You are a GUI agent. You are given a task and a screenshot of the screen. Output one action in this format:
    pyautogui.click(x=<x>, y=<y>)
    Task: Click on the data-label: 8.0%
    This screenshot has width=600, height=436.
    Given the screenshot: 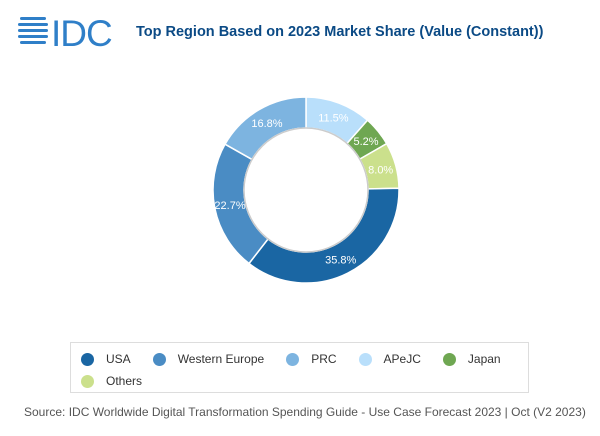 What is the action you would take?
    pyautogui.click(x=380, y=170)
    